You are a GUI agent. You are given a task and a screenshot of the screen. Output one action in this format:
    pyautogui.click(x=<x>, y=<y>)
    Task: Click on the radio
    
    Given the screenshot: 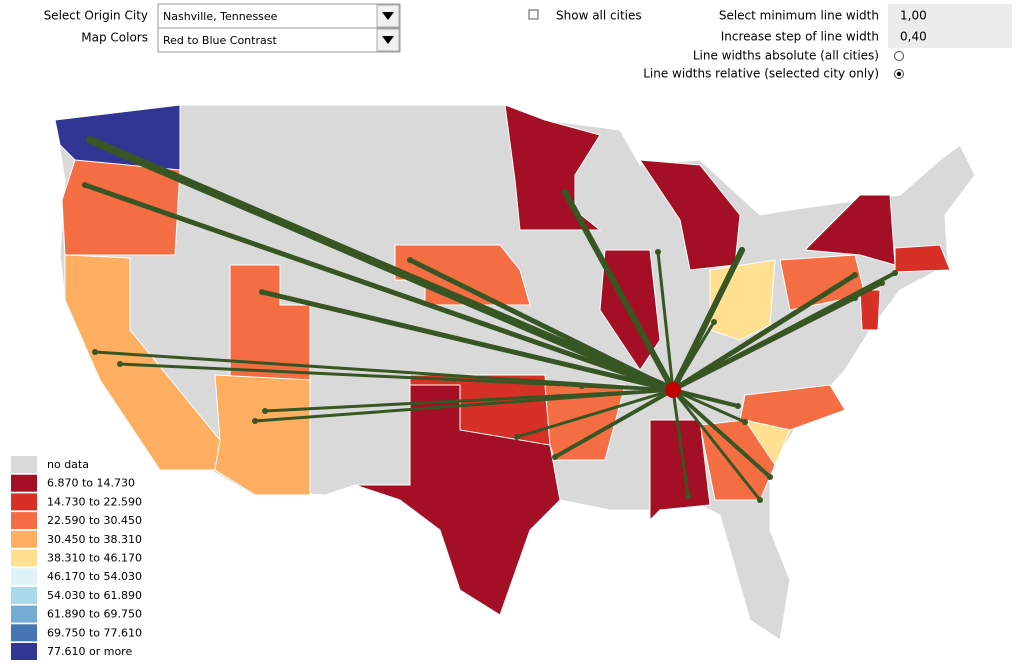 What is the action you would take?
    pyautogui.click(x=899, y=56)
    